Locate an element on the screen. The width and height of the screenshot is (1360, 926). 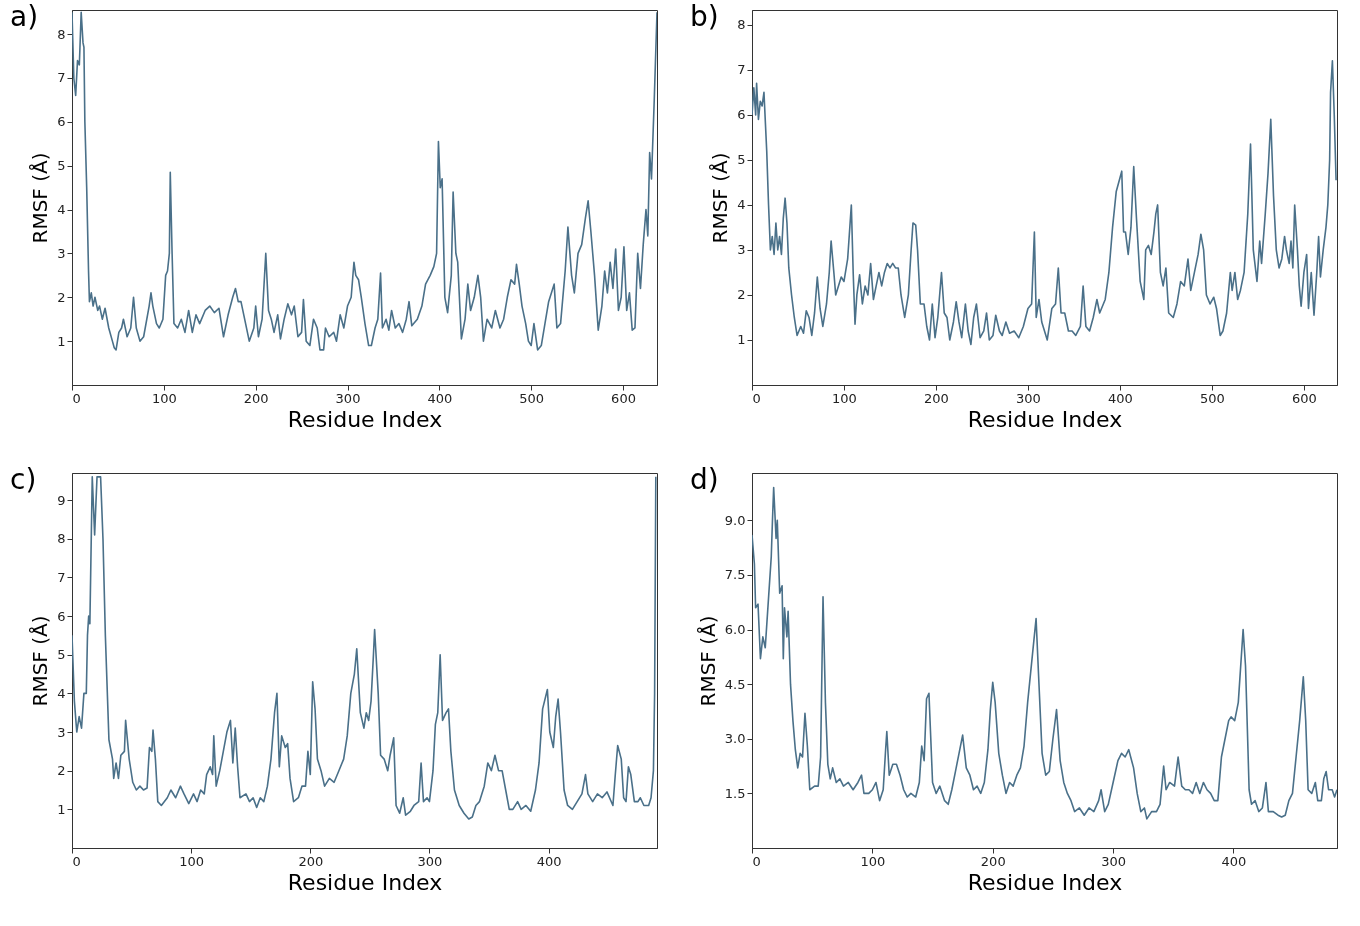
y-tick-label: 3.0 is located at coordinates (735, 739).